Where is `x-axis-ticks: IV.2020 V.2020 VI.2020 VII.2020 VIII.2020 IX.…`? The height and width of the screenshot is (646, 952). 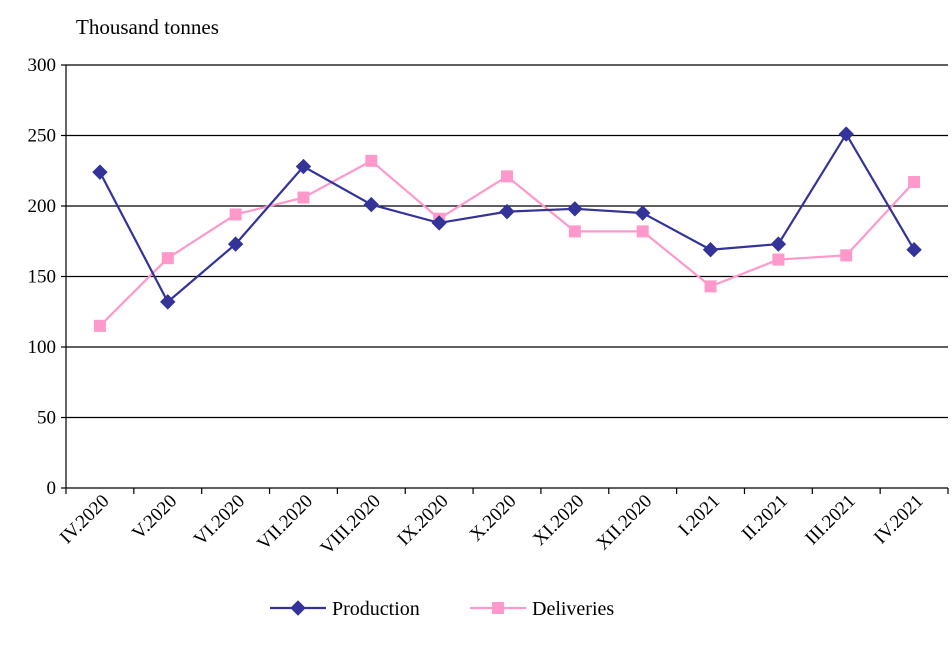
x-axis-ticks: IV.2020 V.2020 VI.2020 VII.2020 VIII.2020 IX.… is located at coordinates (502, 523).